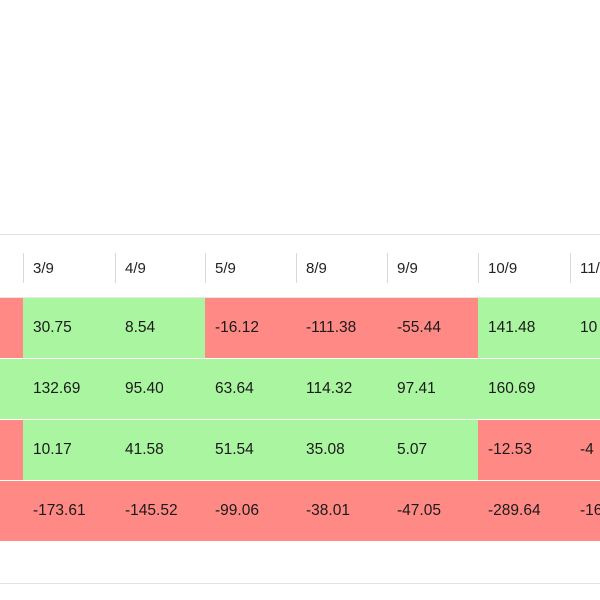 The width and height of the screenshot is (600, 600). Describe the element at coordinates (160, 269) in the screenshot. I see `column-header: 4/9` at that location.